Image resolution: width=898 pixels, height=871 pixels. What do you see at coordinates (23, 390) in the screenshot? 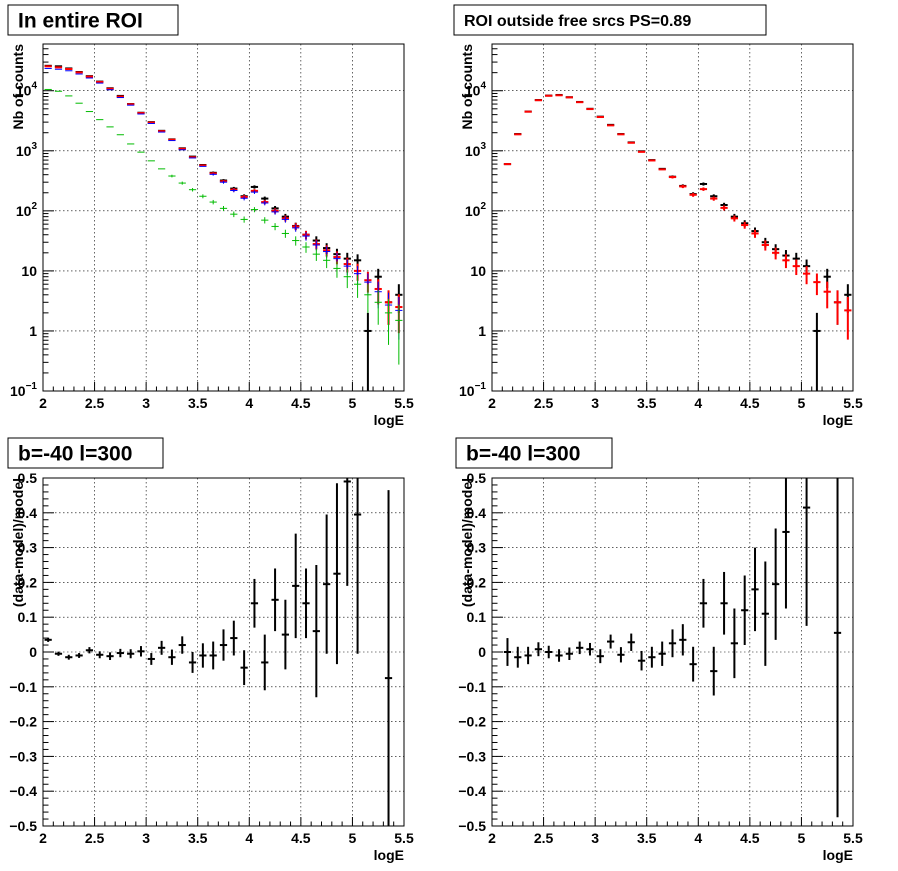
I see `y-tick-label: 10⁻¹` at bounding box center [23, 390].